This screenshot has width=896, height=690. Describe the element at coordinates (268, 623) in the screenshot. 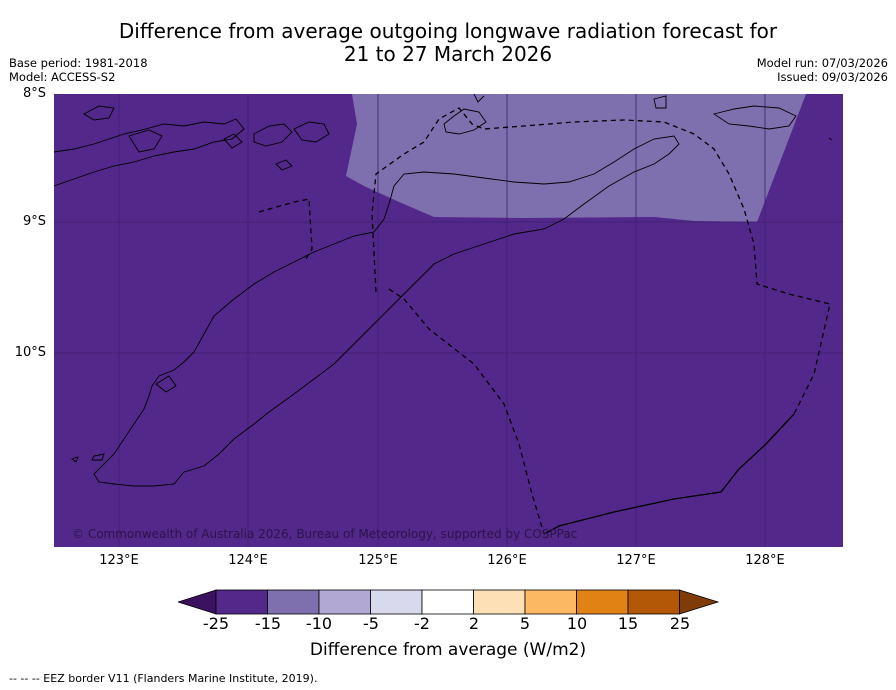

I see `cbar-tick-2: -15` at that location.